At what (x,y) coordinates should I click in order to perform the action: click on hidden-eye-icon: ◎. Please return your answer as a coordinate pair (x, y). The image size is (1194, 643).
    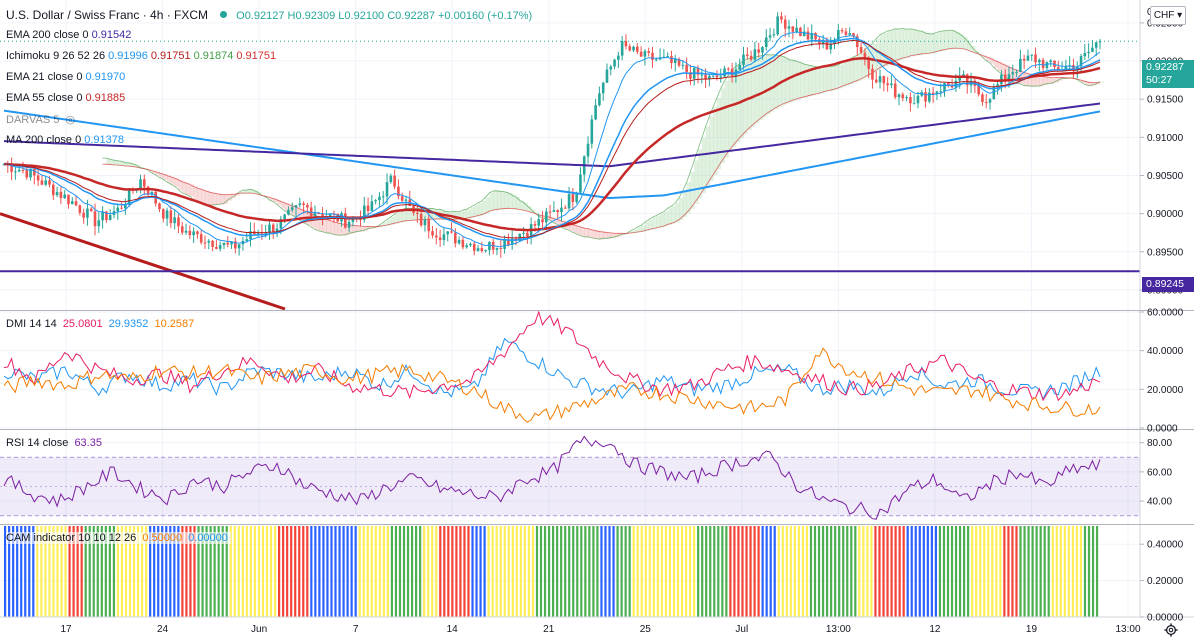
    Looking at the image, I should click on (69, 120).